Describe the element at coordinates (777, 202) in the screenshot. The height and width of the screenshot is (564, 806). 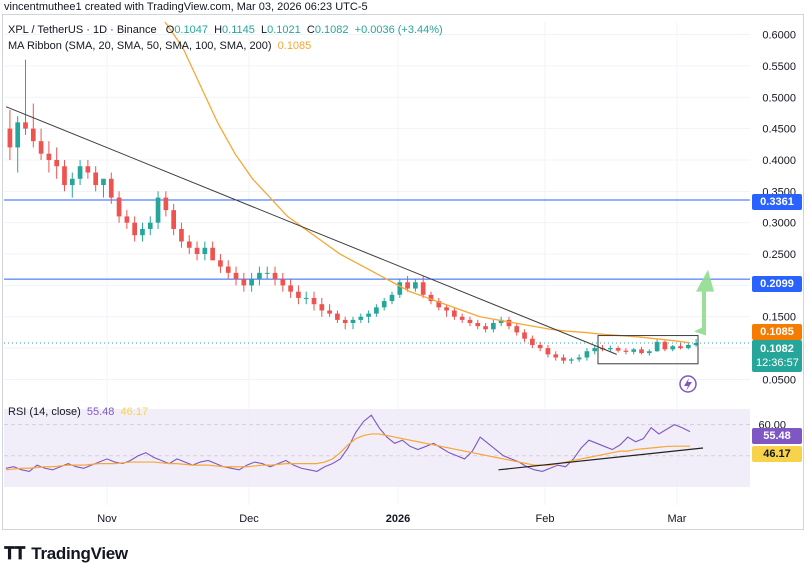
I see `level-high-tag: 0.3361` at that location.